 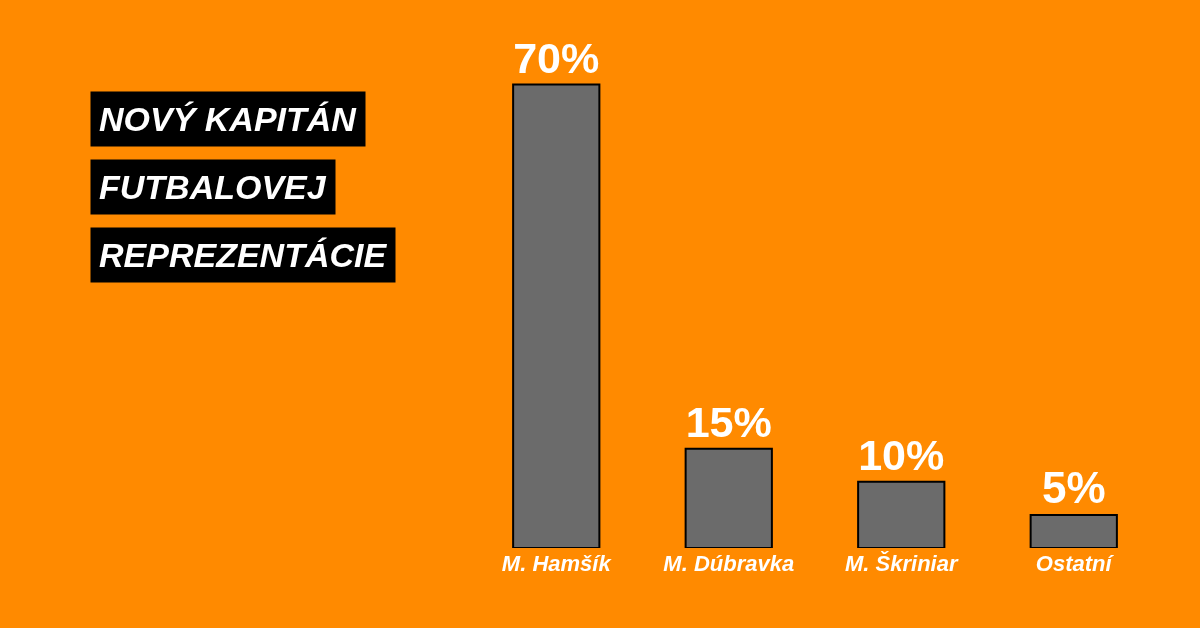 I want to click on x-tick-label: M. Dúbravka, so click(x=729, y=563).